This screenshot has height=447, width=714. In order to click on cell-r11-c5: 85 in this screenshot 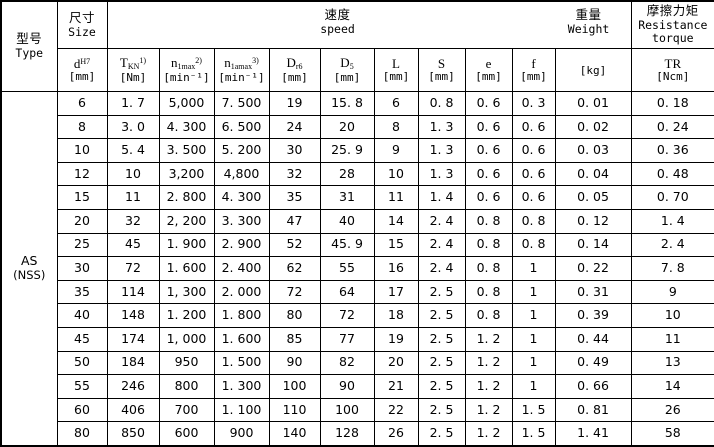, I will do `click(294, 339)`.